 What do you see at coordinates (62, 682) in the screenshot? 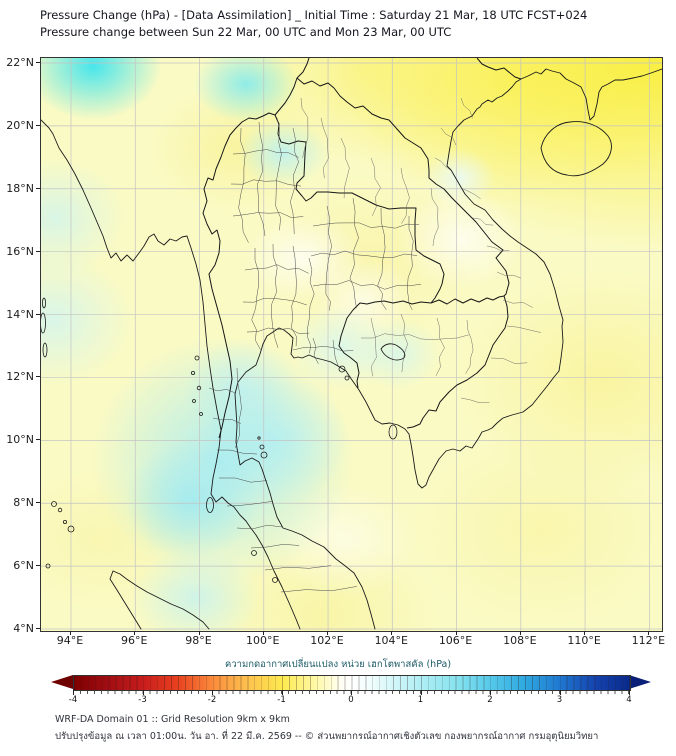
I see `colorbar-left-arrow` at bounding box center [62, 682].